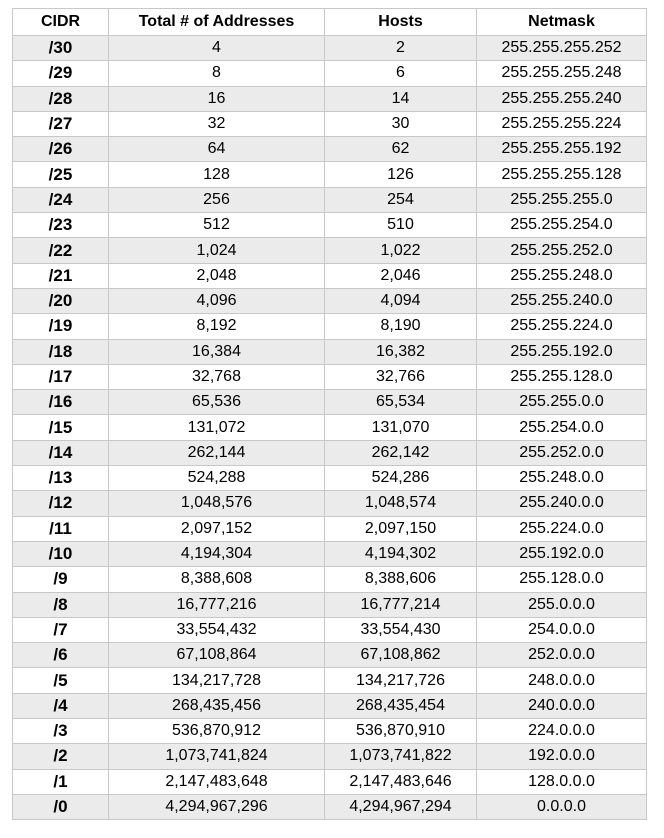 The width and height of the screenshot is (664, 838). Describe the element at coordinates (216, 579) in the screenshot. I see `total-addresses-cell: 8,388,608` at that location.